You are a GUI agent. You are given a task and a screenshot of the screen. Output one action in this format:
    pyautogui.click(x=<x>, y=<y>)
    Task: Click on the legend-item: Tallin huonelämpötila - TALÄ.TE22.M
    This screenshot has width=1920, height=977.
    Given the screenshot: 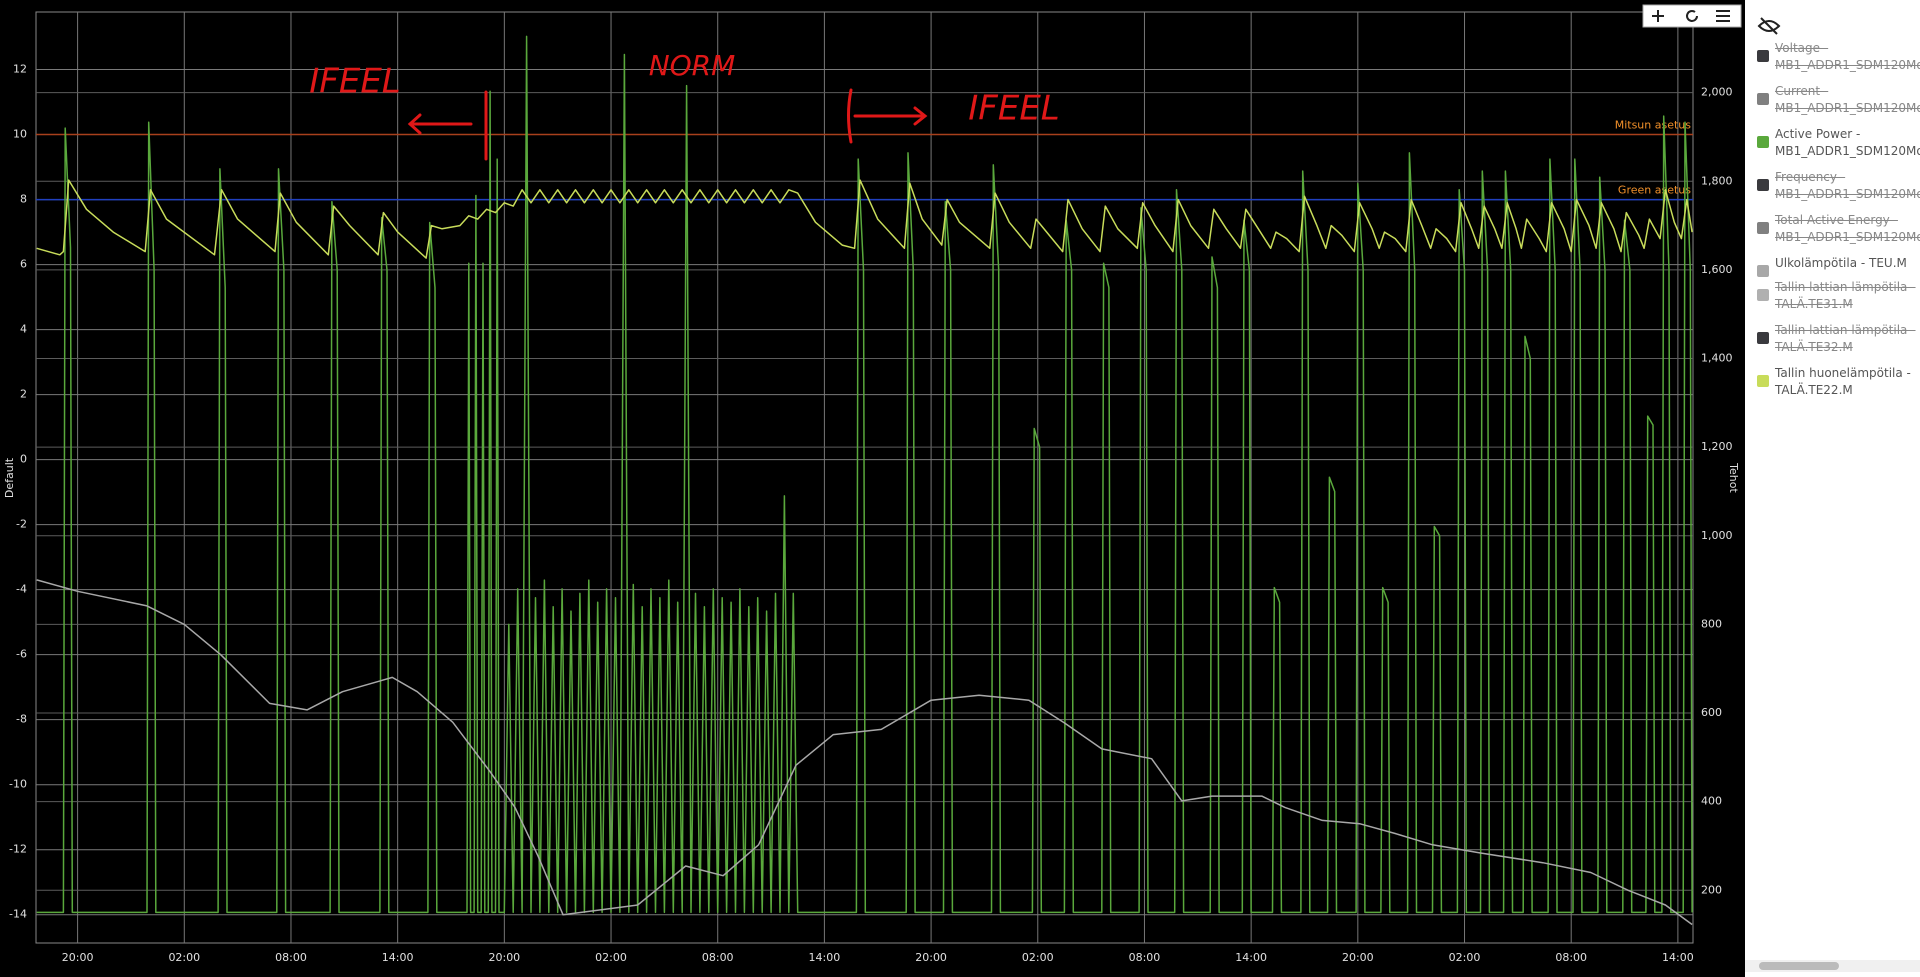 What is the action you would take?
    pyautogui.click(x=1838, y=385)
    